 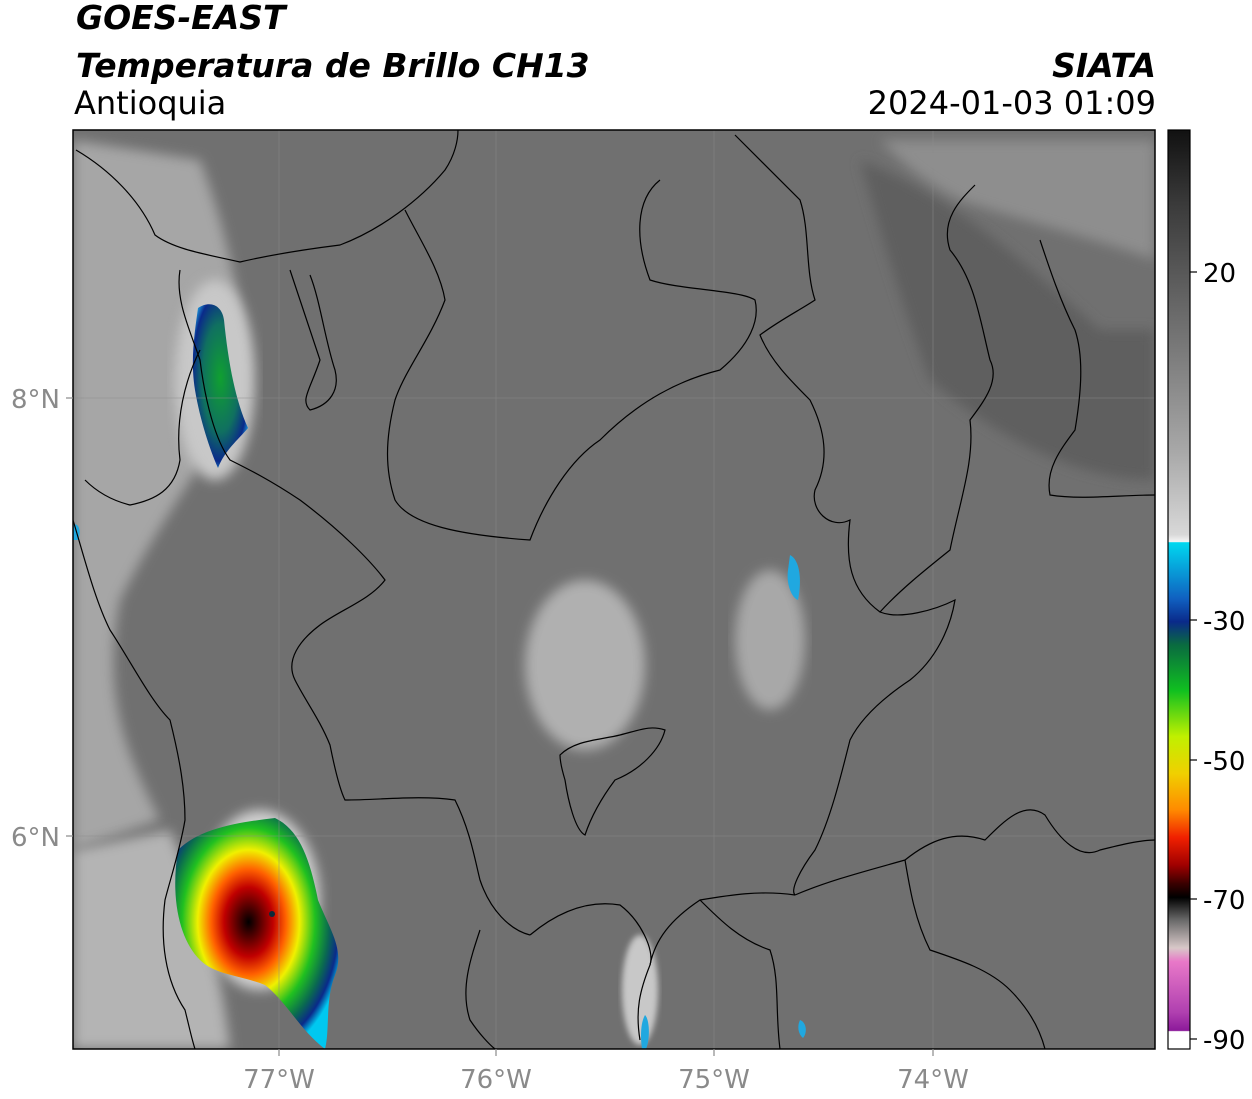 What do you see at coordinates (150, 103) in the screenshot?
I see `region-label: Antioquia` at bounding box center [150, 103].